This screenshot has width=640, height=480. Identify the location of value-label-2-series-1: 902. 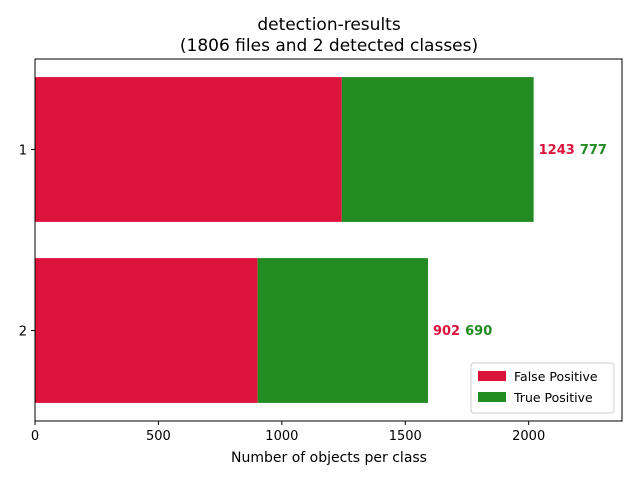
(446, 331).